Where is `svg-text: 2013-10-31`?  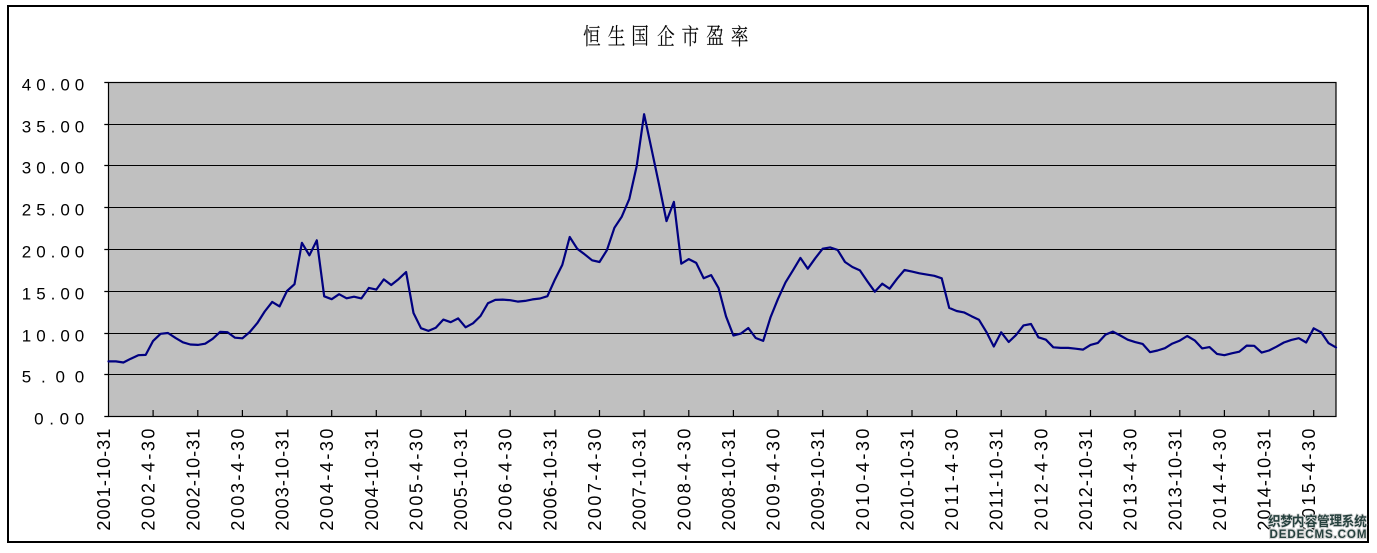
svg-text: 2013-10-31 is located at coordinates (1175, 480).